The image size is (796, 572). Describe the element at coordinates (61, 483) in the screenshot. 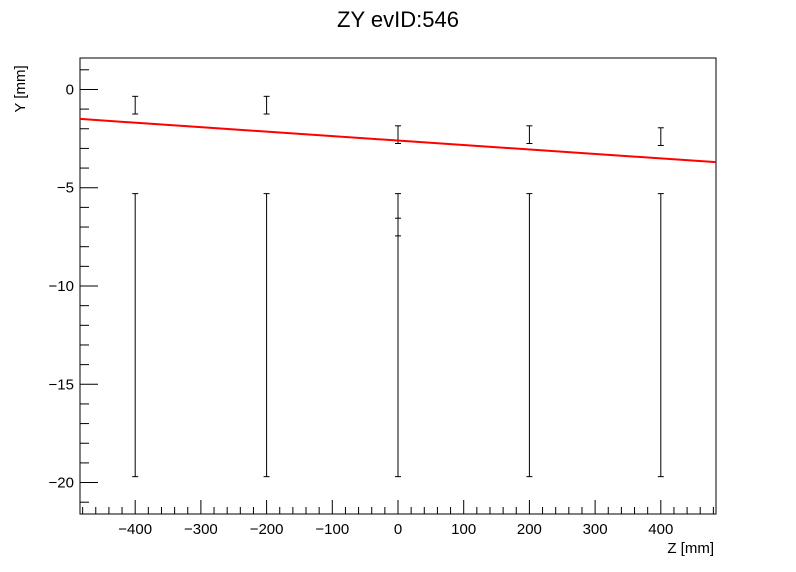

I see `y-tick-label: −20` at that location.